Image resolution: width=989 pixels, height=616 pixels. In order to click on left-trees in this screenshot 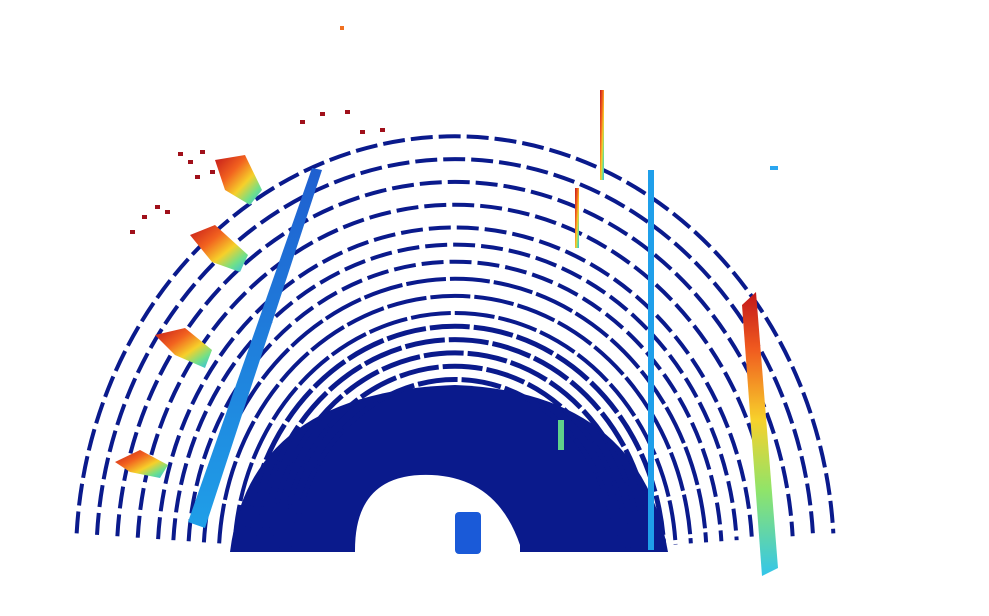, I will do `click(188, 316)`.